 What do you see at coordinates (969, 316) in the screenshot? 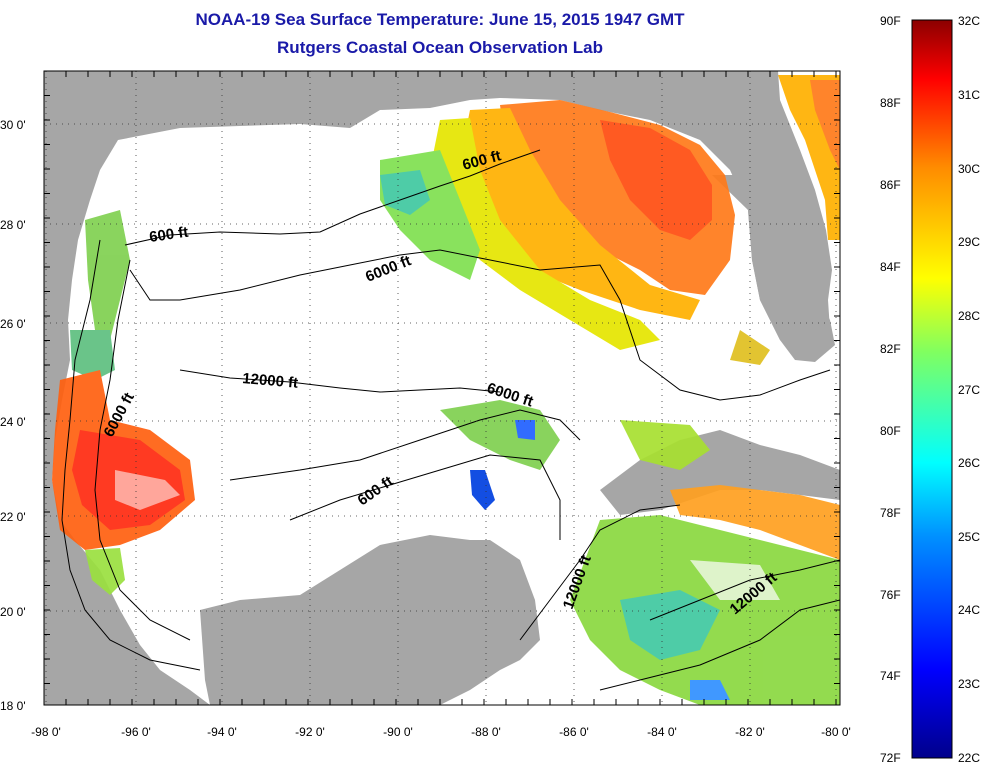
I see `cb-c-label: 28C` at bounding box center [969, 316].